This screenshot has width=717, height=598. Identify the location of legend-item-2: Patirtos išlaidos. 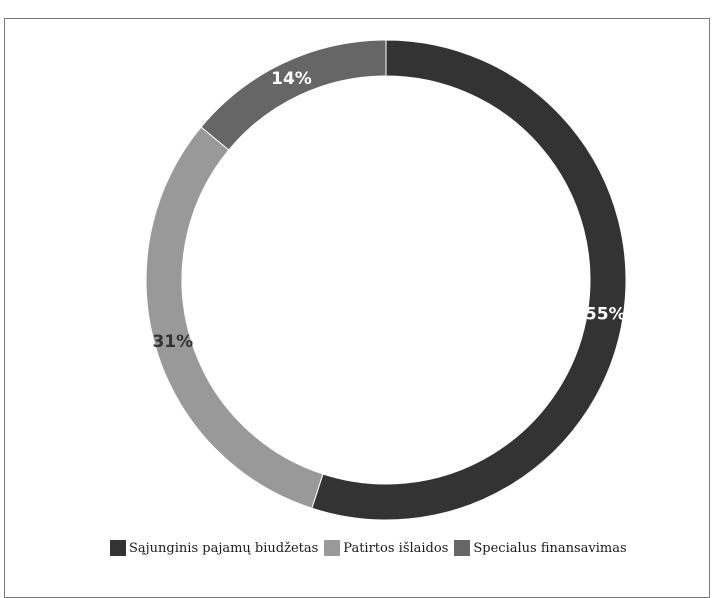
(386, 548).